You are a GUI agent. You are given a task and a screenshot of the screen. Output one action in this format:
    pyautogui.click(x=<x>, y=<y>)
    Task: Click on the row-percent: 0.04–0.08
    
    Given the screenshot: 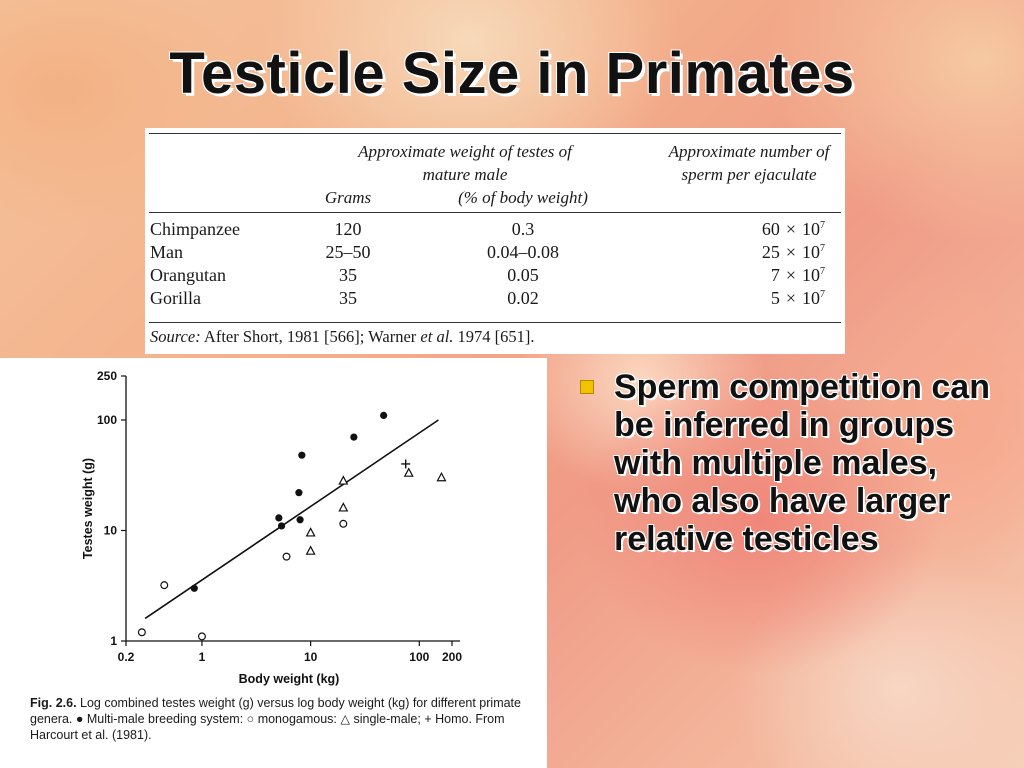 What is the action you would take?
    pyautogui.click(x=523, y=252)
    